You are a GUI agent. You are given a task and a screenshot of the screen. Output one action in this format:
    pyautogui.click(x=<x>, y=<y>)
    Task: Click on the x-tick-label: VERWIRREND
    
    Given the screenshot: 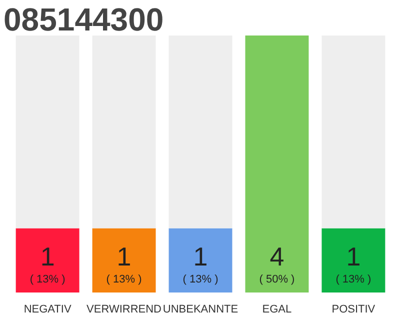 What is the action you would take?
    pyautogui.click(x=124, y=310)
    